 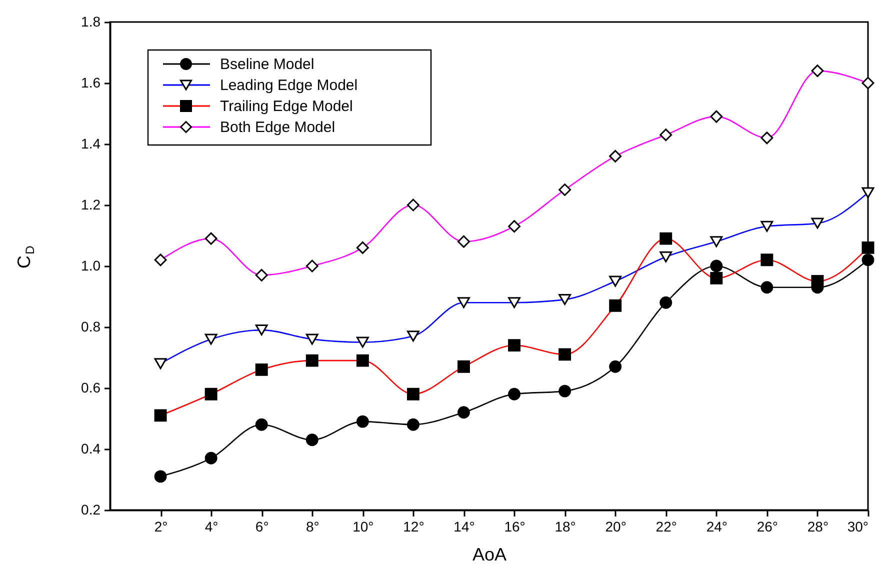 What do you see at coordinates (91, 388) in the screenshot?
I see `y-tick-label: 0.6` at bounding box center [91, 388].